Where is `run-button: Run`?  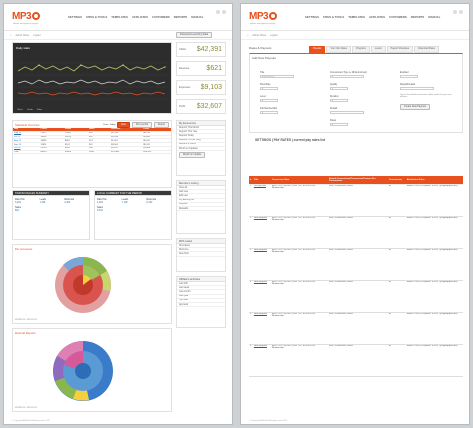 run-button: Run is located at coordinates (123, 124).